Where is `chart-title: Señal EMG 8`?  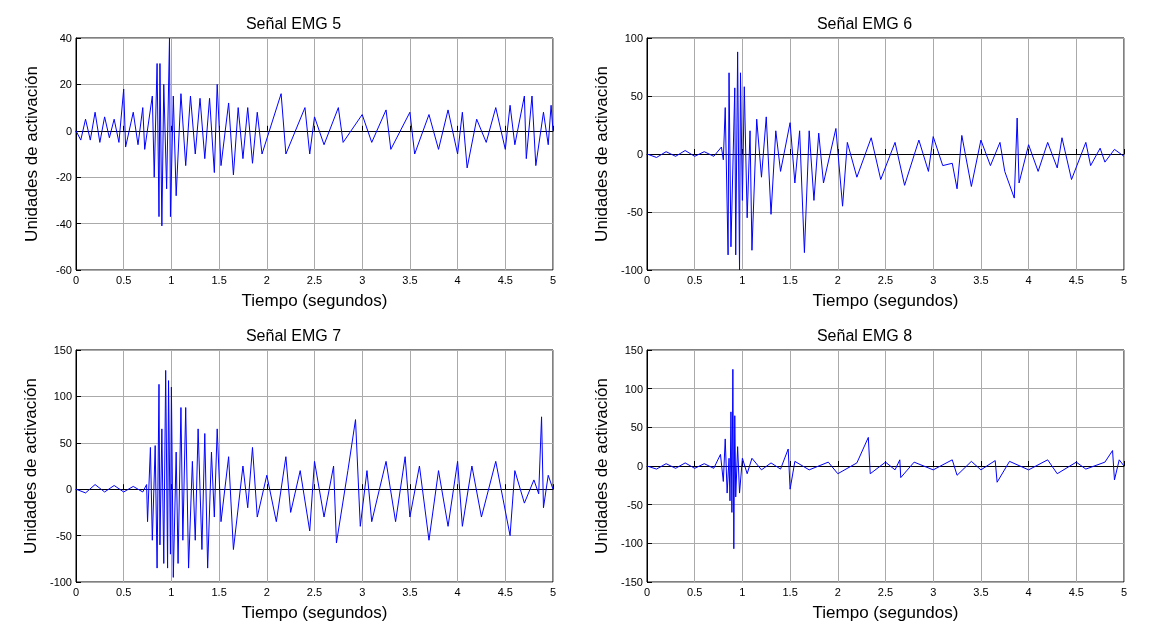
chart-title: Señal EMG 8 is located at coordinates (864, 335).